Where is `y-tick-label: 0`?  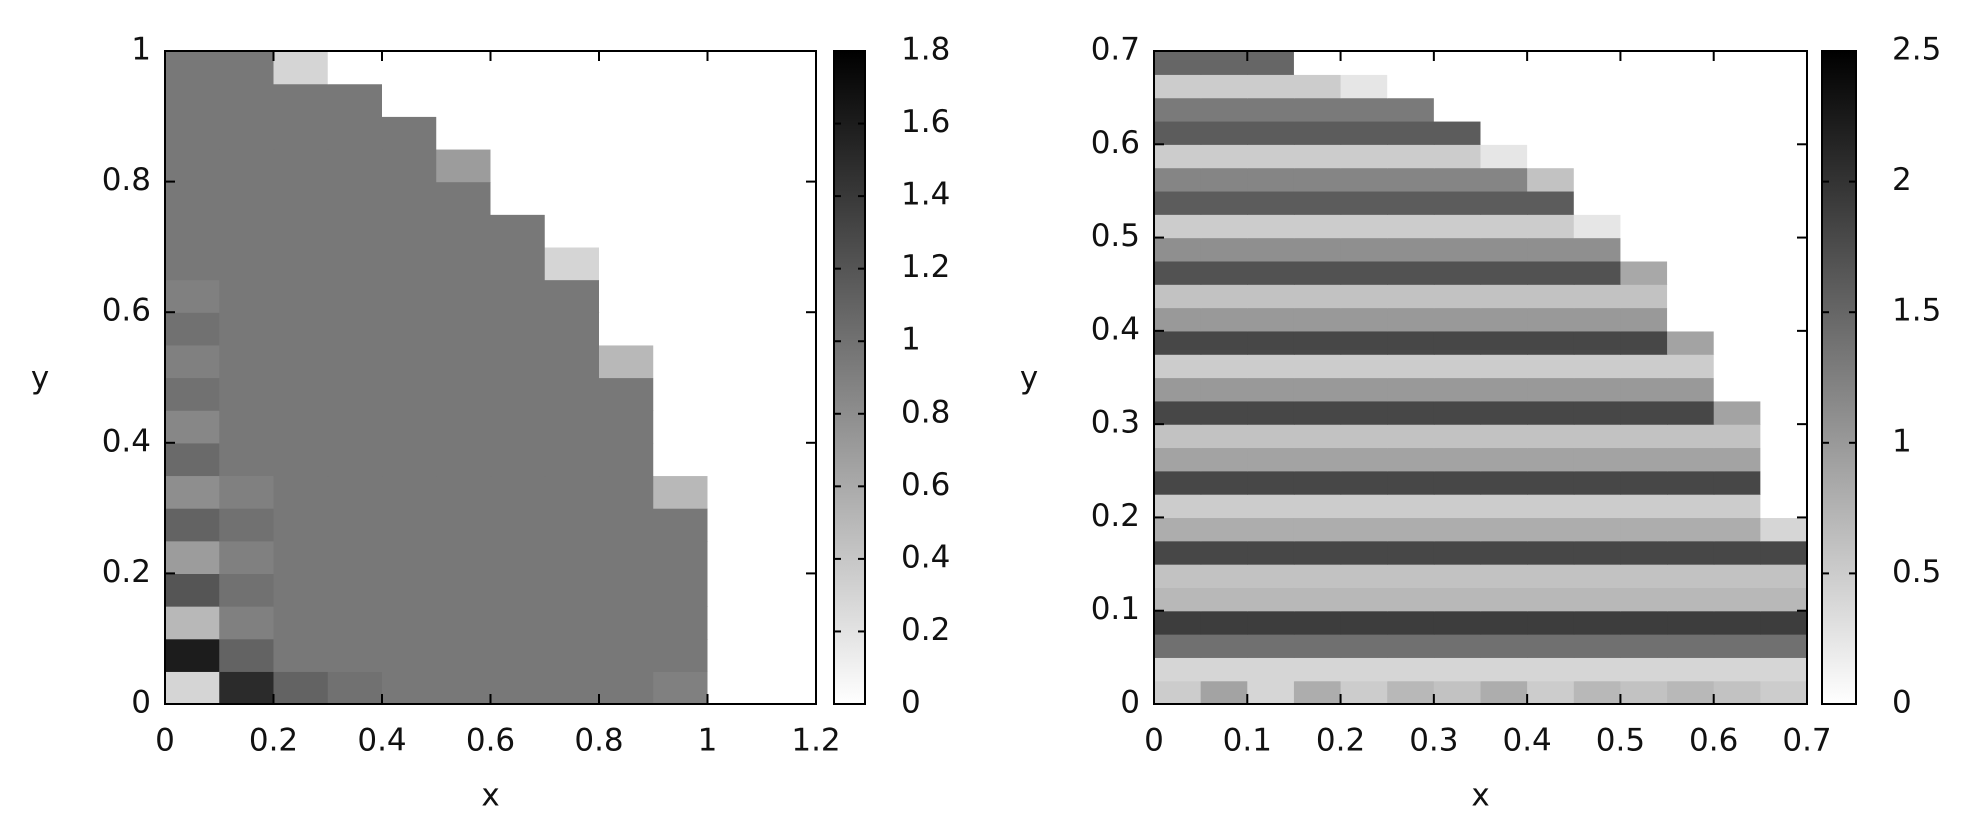
y-tick-label: 0 is located at coordinates (141, 703).